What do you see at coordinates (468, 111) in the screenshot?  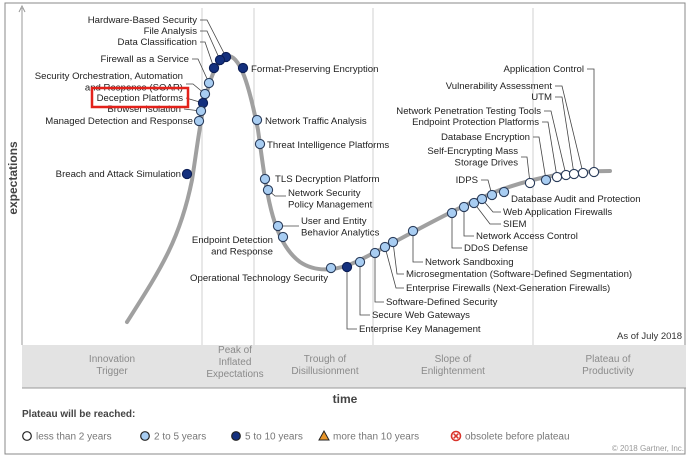 I see `technology-label: Network Penetration Testing Tools` at bounding box center [468, 111].